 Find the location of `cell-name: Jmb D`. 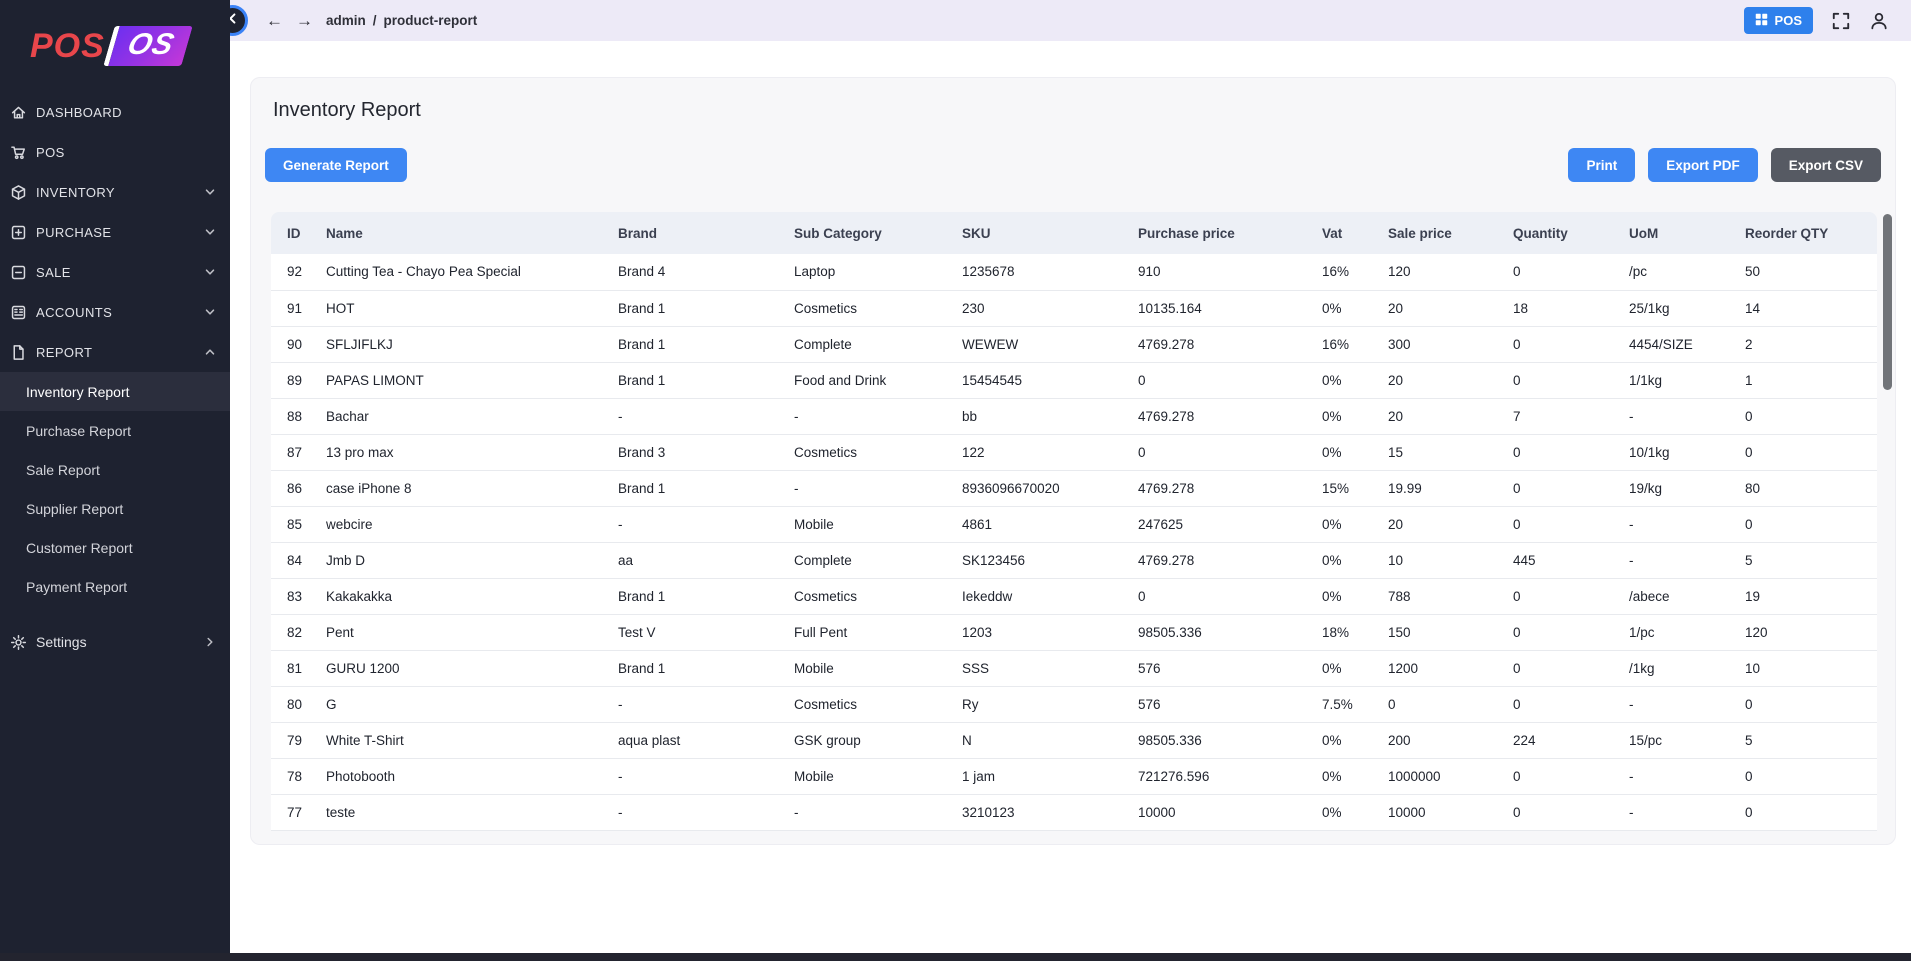

cell-name: Jmb D is located at coordinates (472, 560).